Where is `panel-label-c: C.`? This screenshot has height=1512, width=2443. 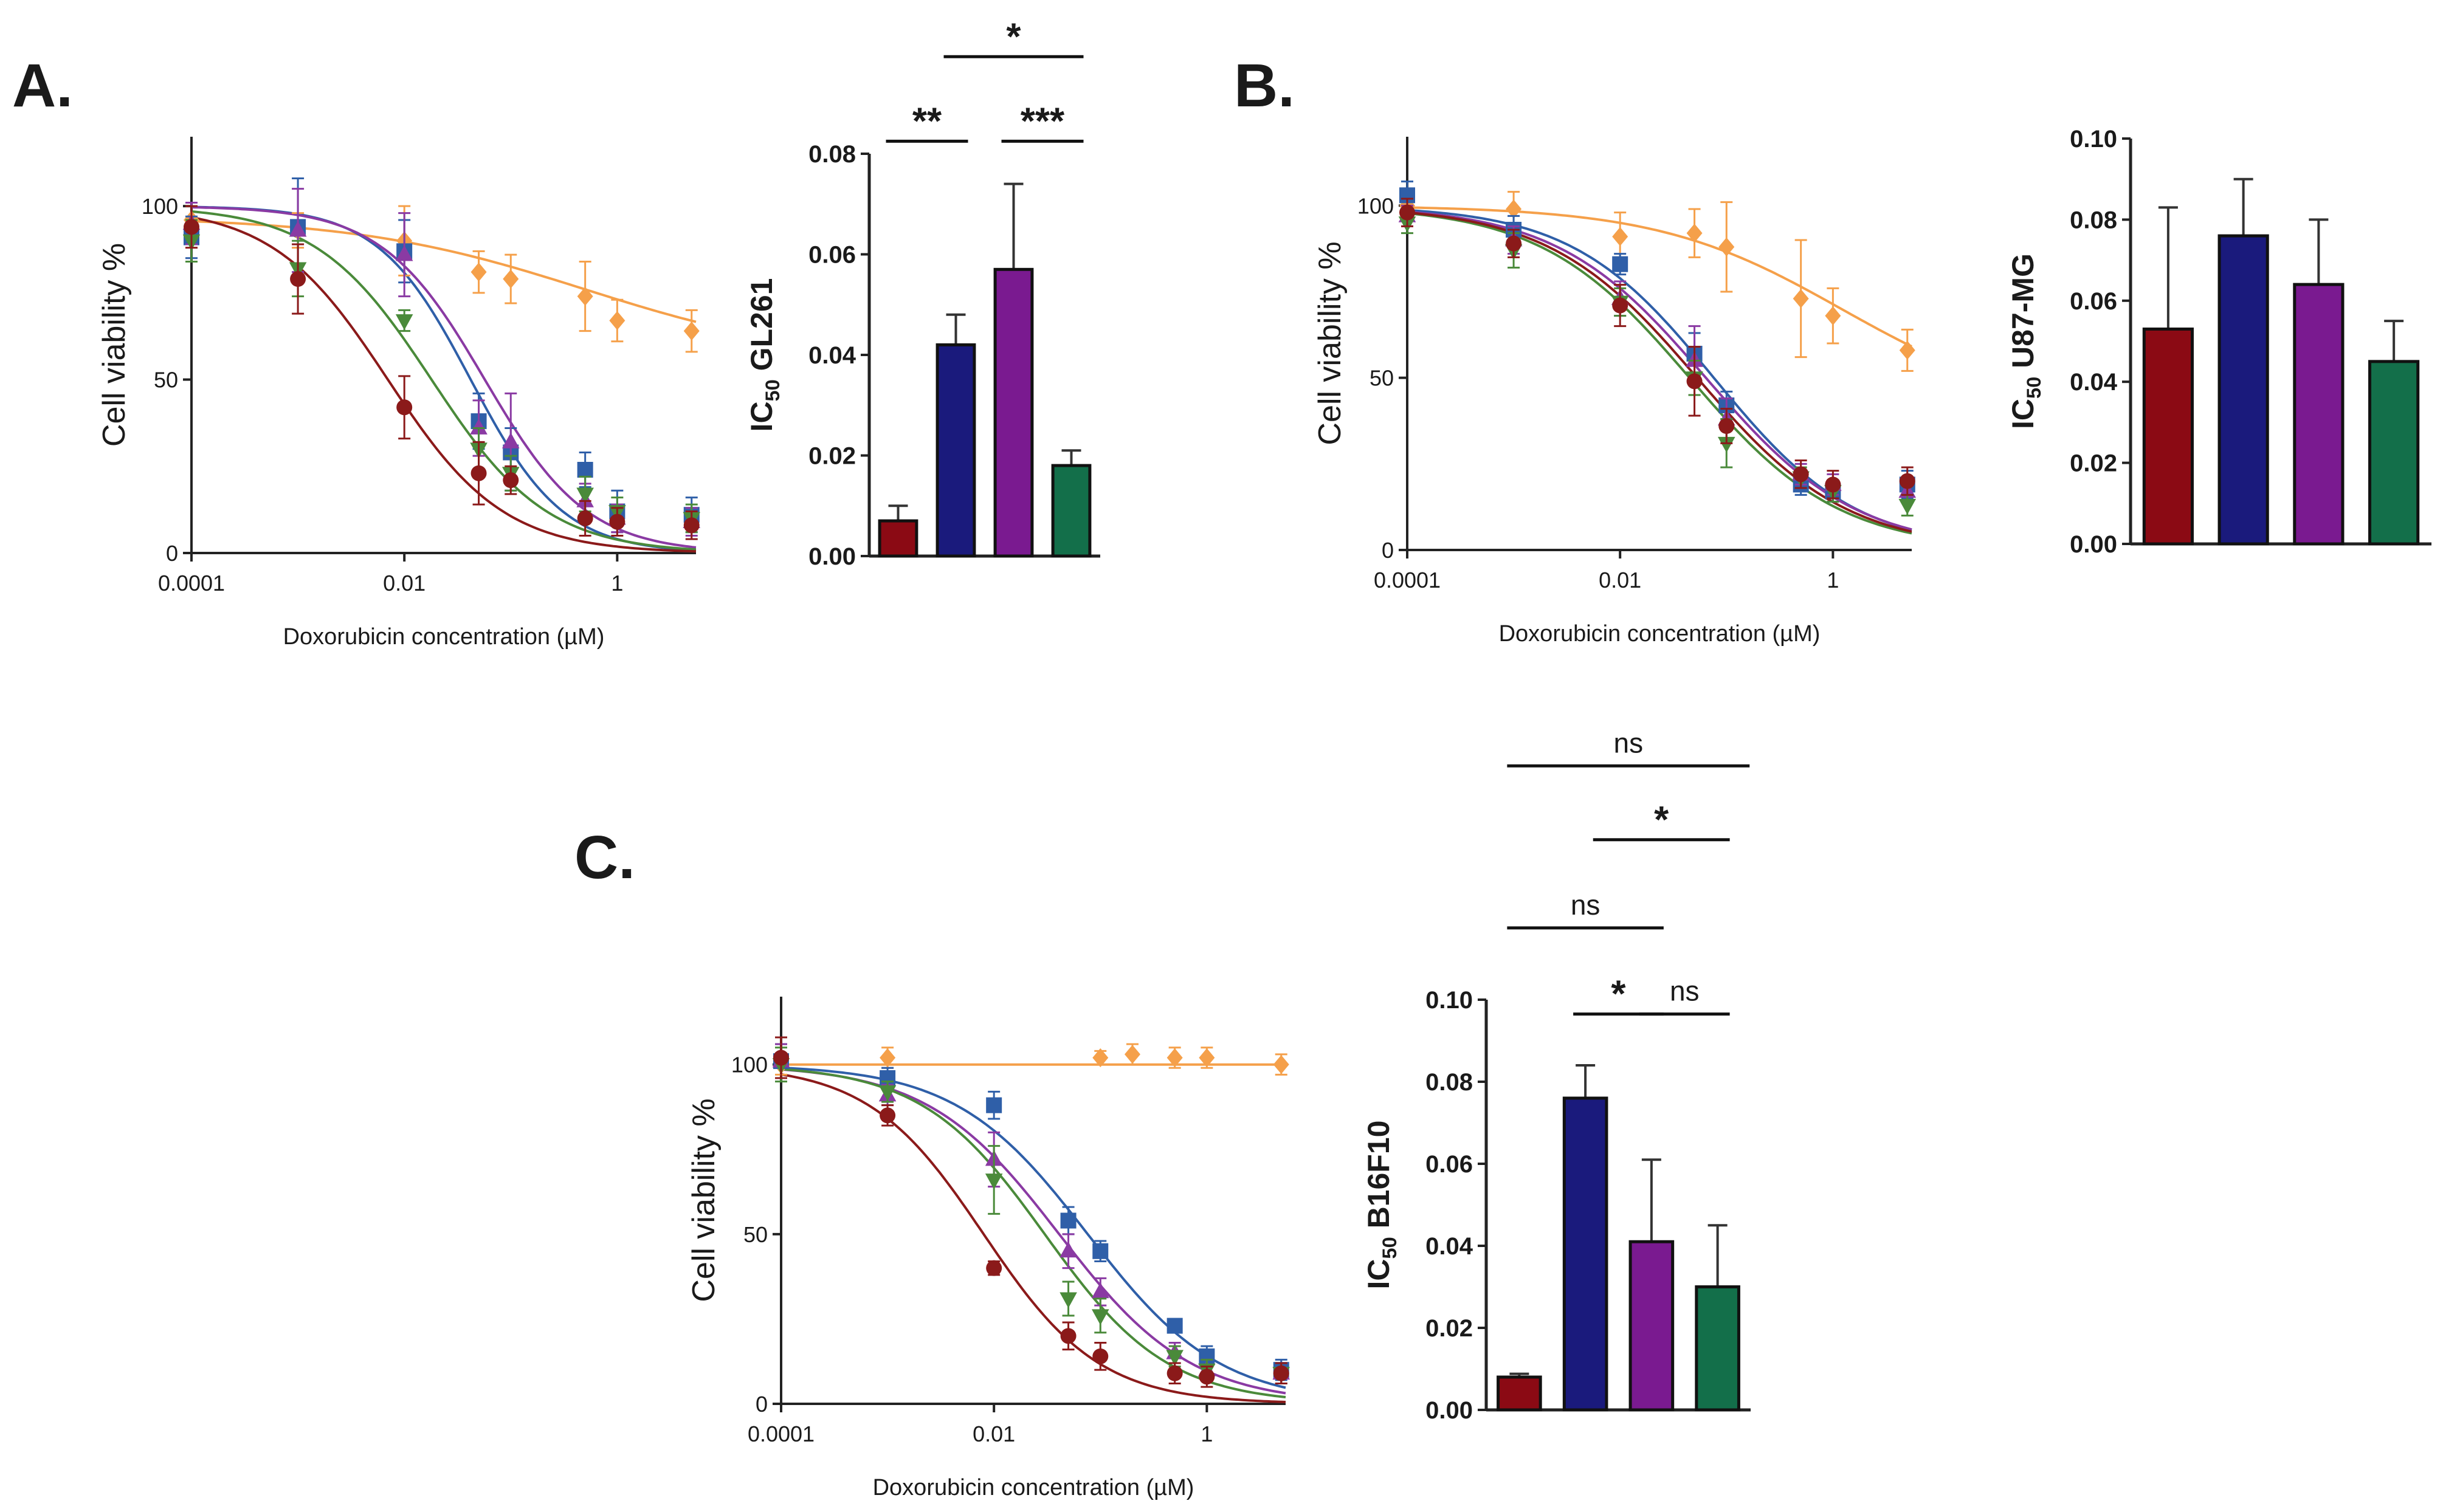 panel-label-c: C. is located at coordinates (604, 857).